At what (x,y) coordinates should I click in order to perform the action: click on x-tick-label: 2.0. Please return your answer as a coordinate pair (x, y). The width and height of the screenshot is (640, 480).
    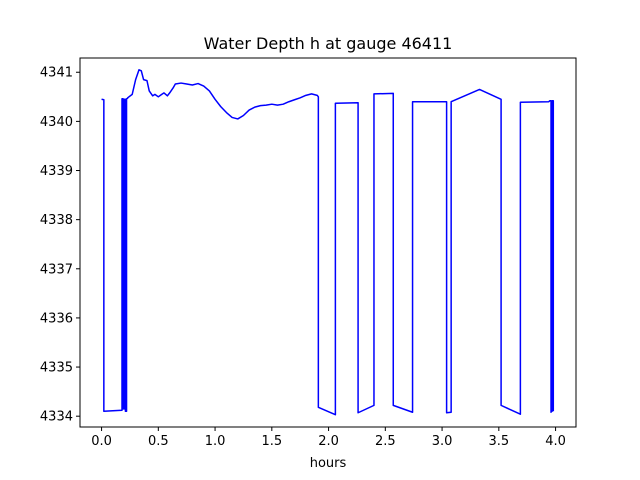
    Looking at the image, I should click on (328, 441).